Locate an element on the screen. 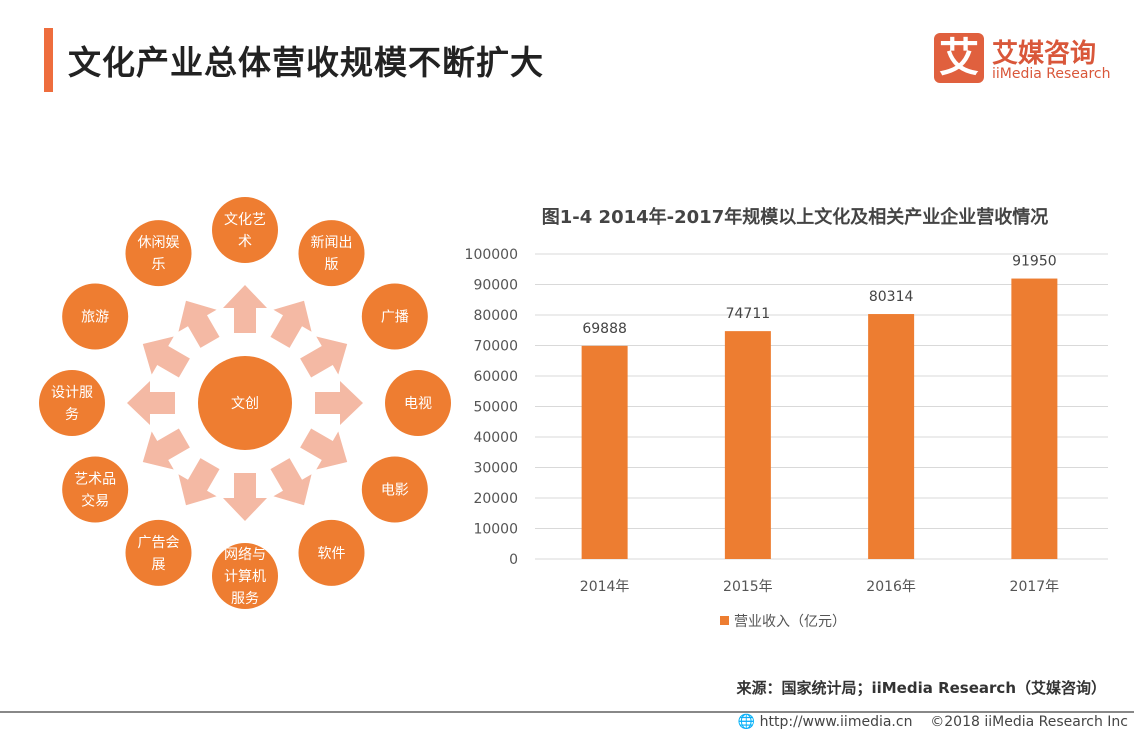 The height and width of the screenshot is (737, 1134). node-label: 乐 is located at coordinates (159, 265).